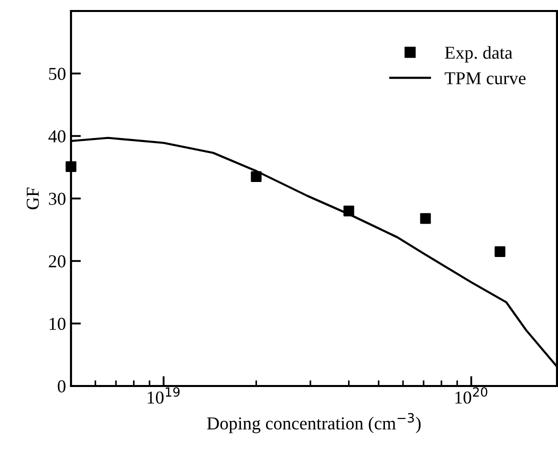 Image resolution: width=558 pixels, height=449 pixels. I want to click on y-axis-title: GF, so click(32, 199).